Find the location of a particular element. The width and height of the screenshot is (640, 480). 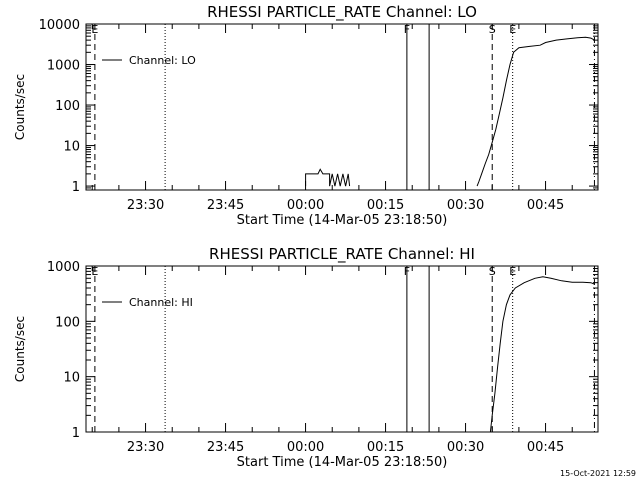

generation-timestamp: 15-Oct-2021 12:59 is located at coordinates (598, 473).